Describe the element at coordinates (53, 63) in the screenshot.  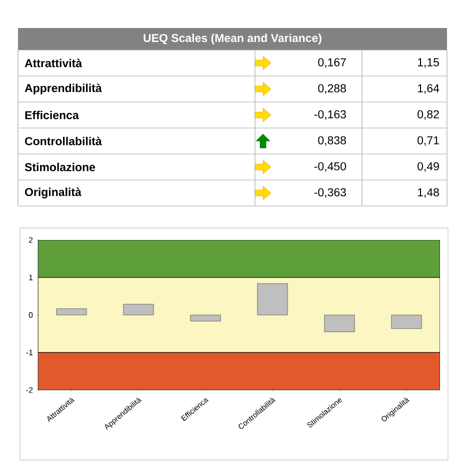
I see `category-label: Attrattività` at that location.